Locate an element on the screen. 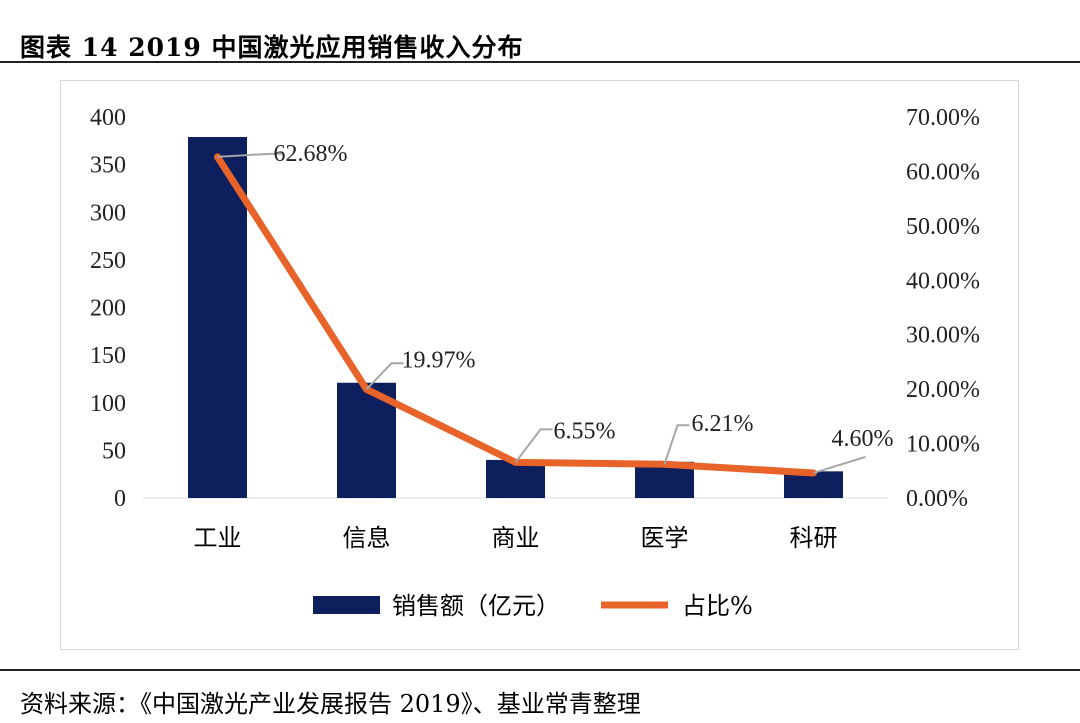  data-label: 6.55% is located at coordinates (585, 431).